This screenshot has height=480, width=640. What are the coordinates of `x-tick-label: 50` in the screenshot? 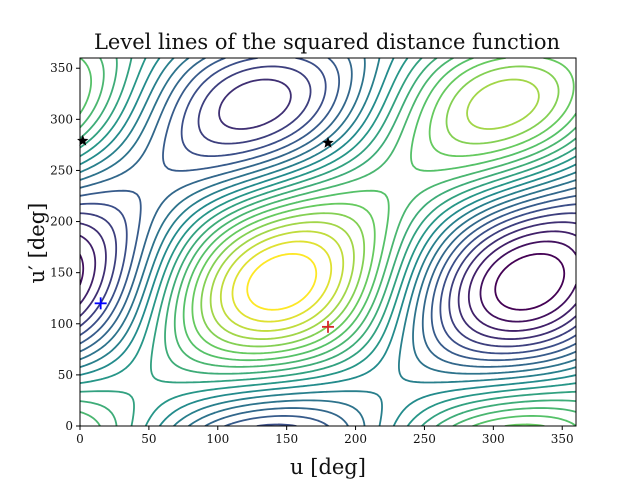 It's located at (148, 439).